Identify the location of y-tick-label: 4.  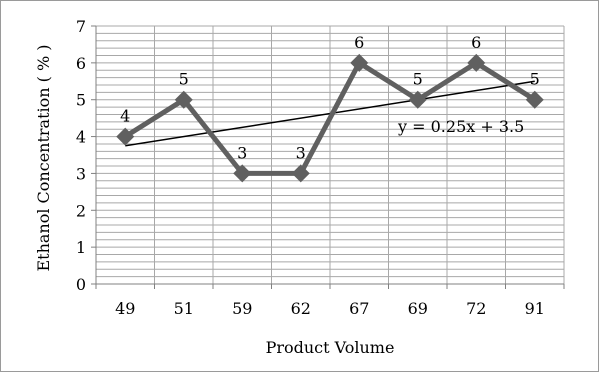
(81, 137).